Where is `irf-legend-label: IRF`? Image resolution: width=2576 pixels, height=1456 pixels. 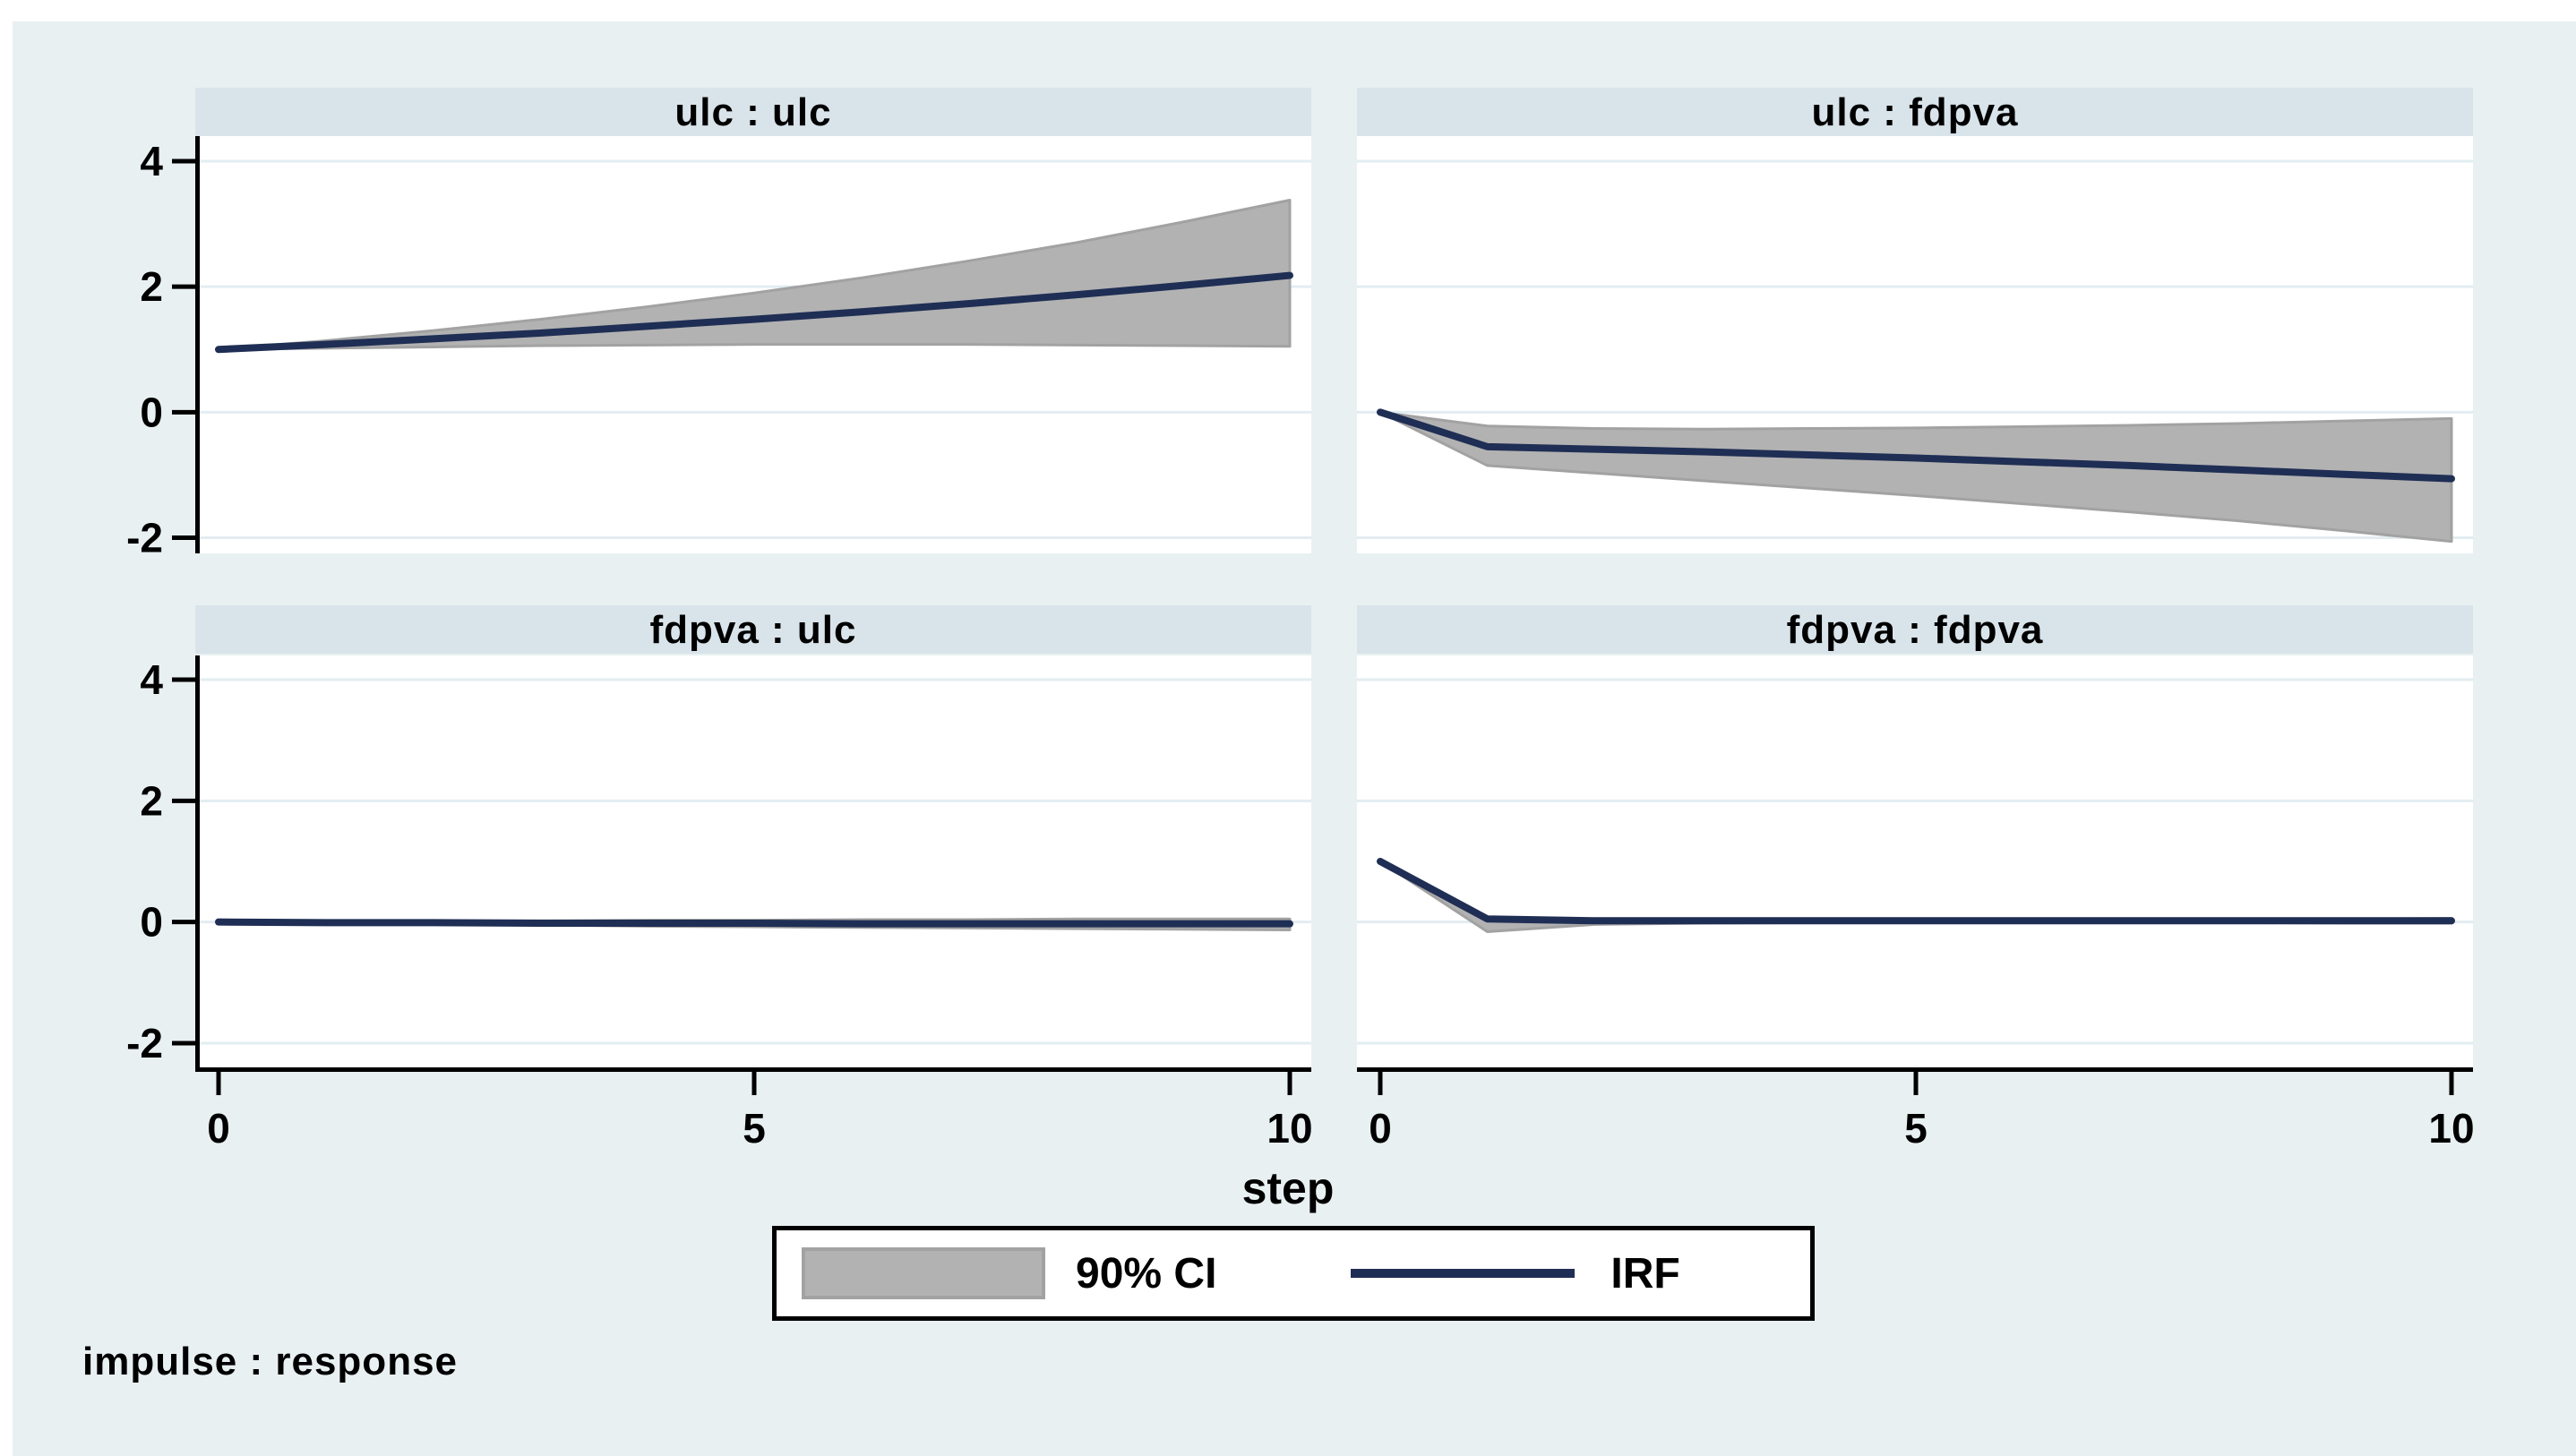
irf-legend-label: IRF is located at coordinates (1645, 1273).